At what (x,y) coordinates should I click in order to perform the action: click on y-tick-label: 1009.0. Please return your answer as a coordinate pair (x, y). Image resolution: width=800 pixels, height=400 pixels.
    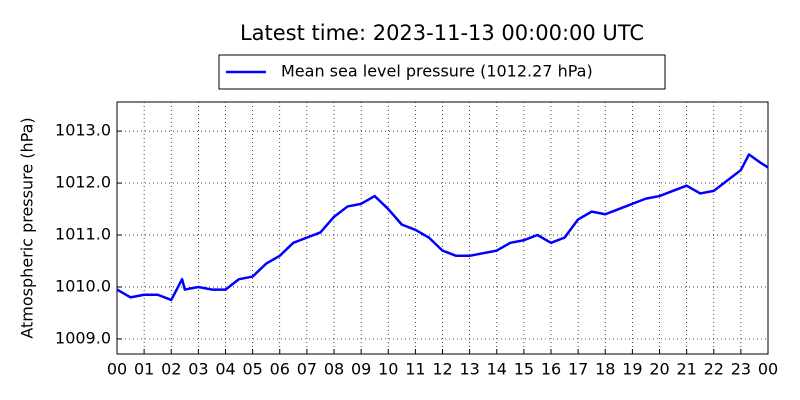
    Looking at the image, I should click on (83, 337).